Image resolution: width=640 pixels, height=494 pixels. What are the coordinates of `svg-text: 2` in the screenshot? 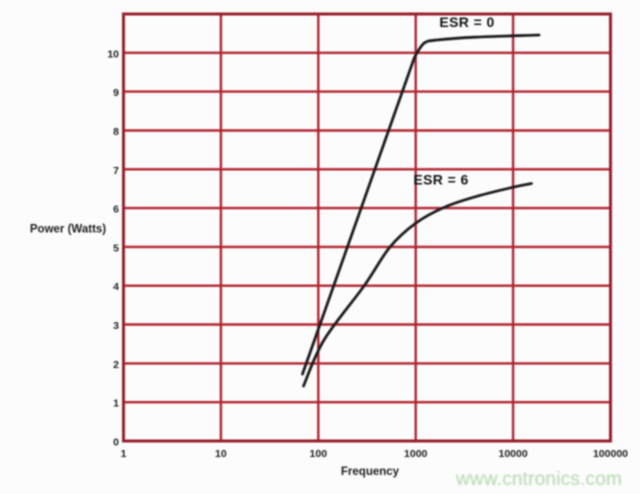 It's located at (116, 365).